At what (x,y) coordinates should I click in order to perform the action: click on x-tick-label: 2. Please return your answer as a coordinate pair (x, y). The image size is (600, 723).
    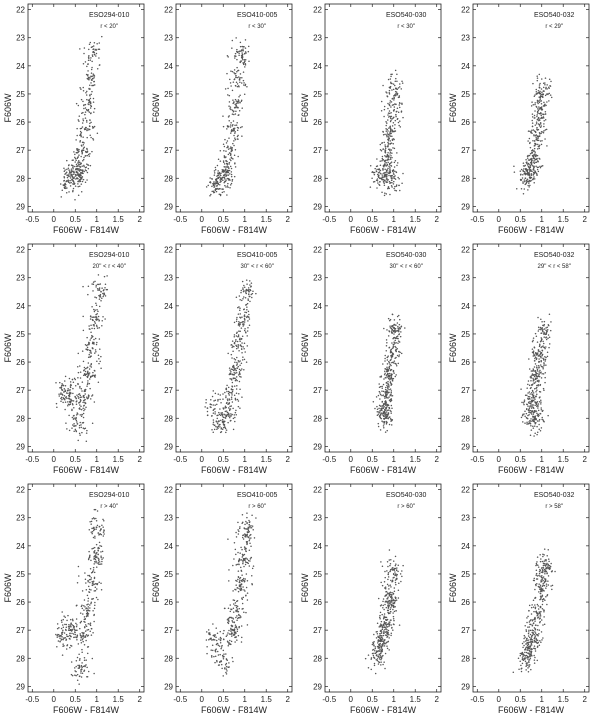
    Looking at the image, I should click on (436, 219).